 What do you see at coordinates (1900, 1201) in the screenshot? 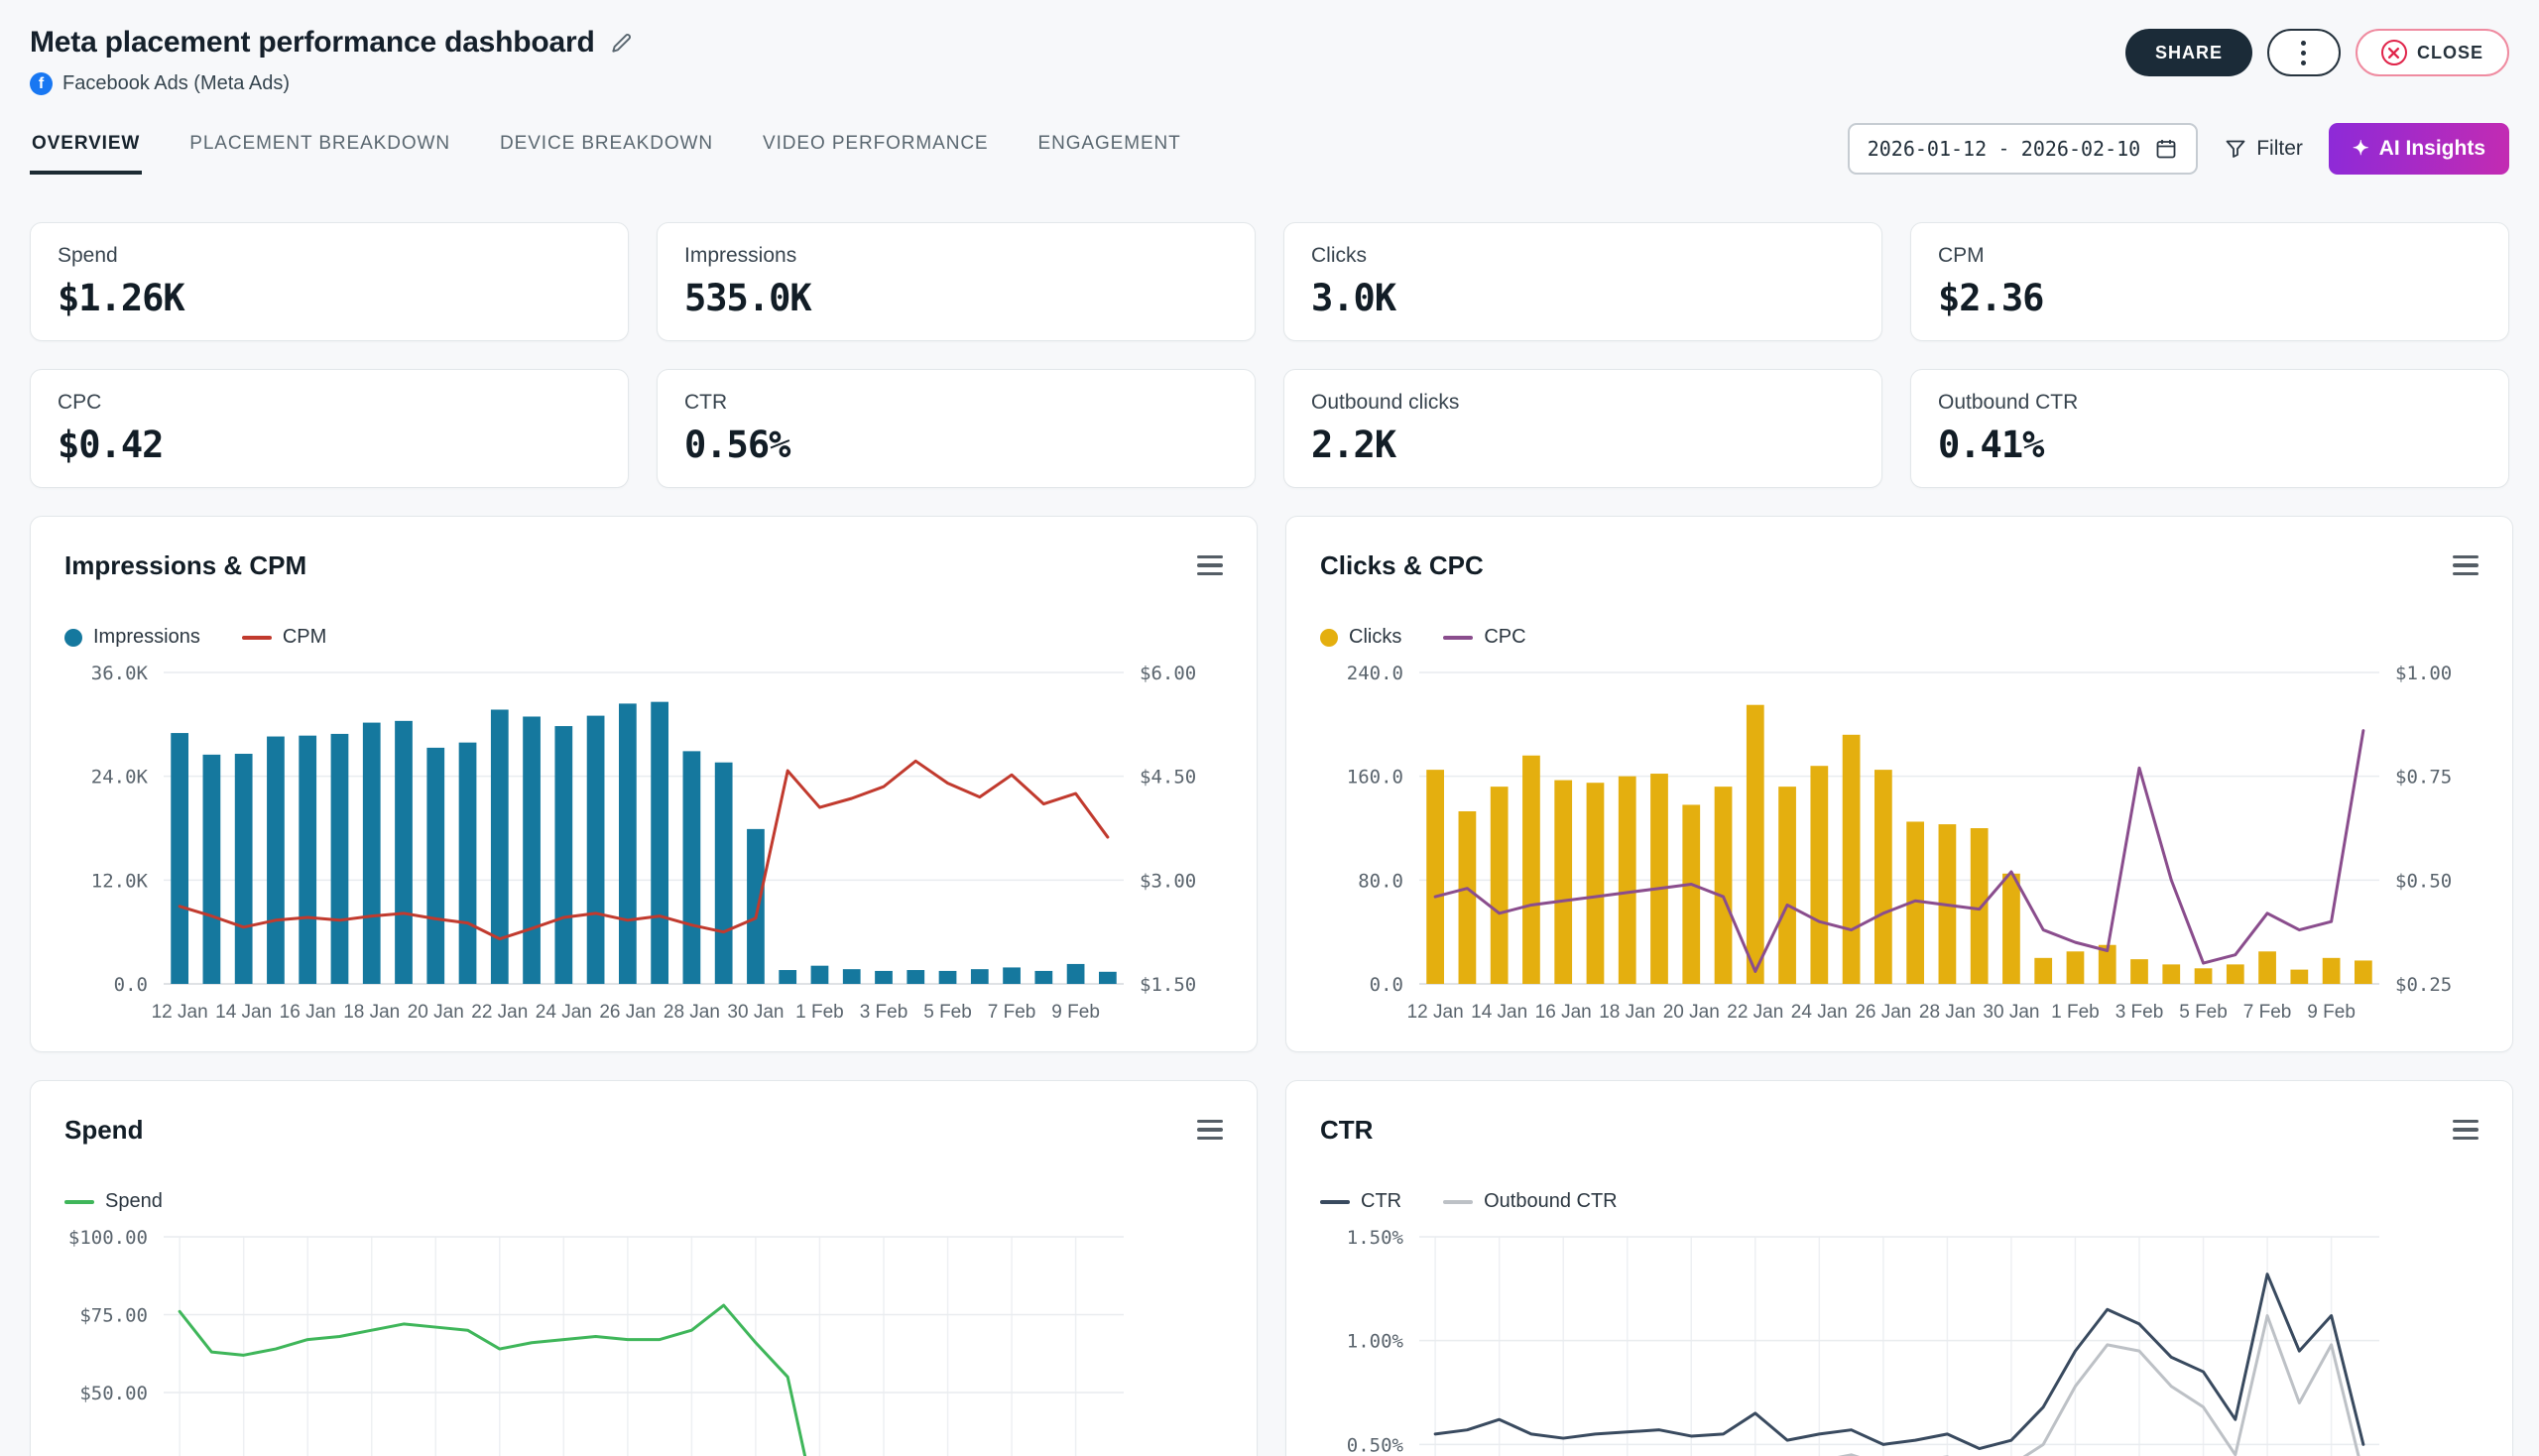
I see `chart-legend: CTR Outbound CTR` at bounding box center [1900, 1201].